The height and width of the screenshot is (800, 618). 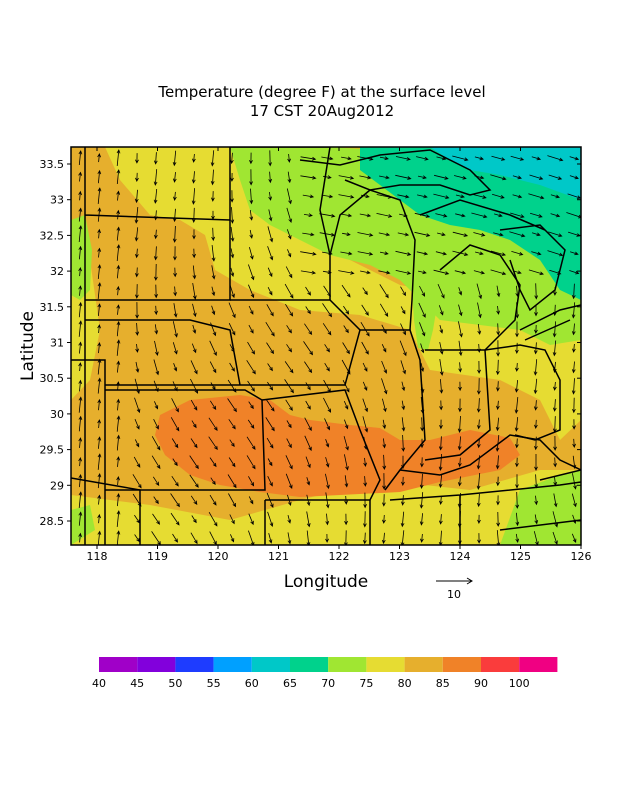 I want to click on y-tick-label: 33.5, so click(x=52, y=164).